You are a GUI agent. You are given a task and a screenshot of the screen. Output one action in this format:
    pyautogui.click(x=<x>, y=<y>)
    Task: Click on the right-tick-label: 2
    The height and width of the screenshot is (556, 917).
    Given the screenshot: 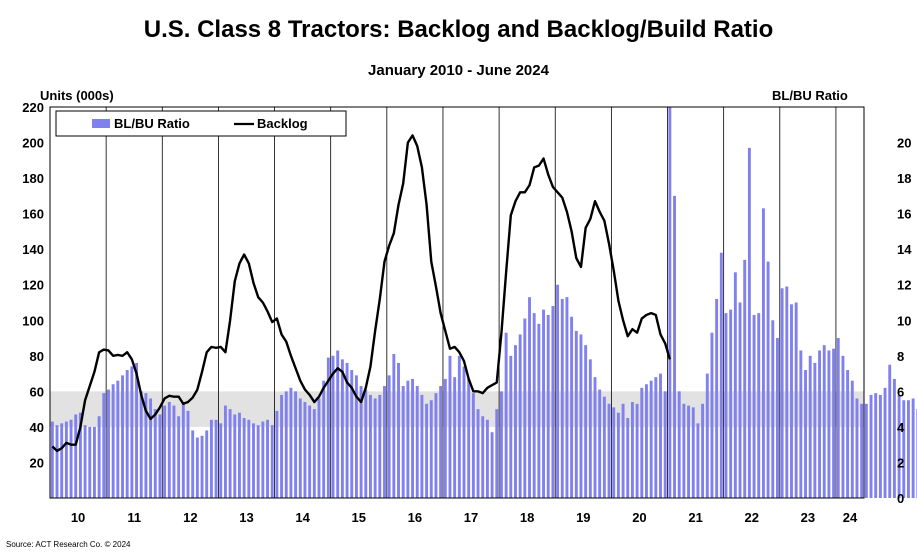 What is the action you would take?
    pyautogui.click(x=900, y=462)
    